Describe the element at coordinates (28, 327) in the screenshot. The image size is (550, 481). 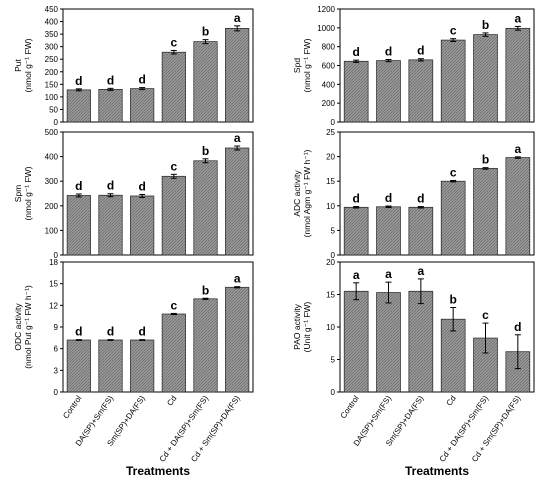
I see `y-axis-label-line: (nmol Put g⁻¹ FW h⁻¹)` at that location.